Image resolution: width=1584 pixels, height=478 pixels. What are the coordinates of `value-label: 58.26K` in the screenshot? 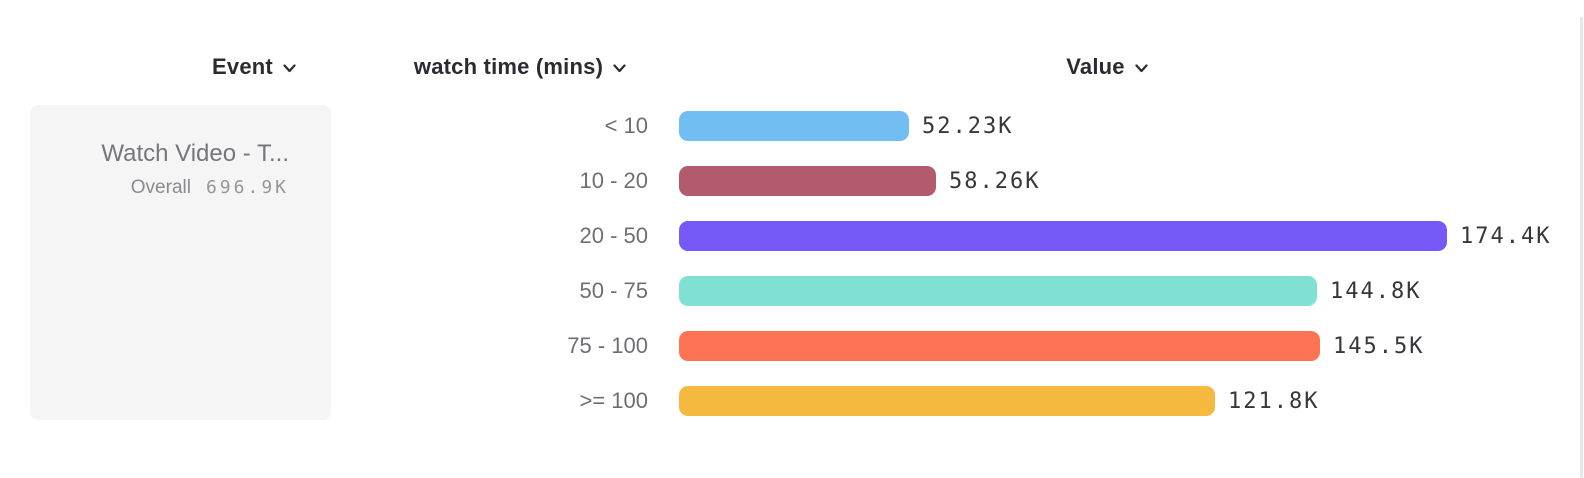 It's located at (995, 181).